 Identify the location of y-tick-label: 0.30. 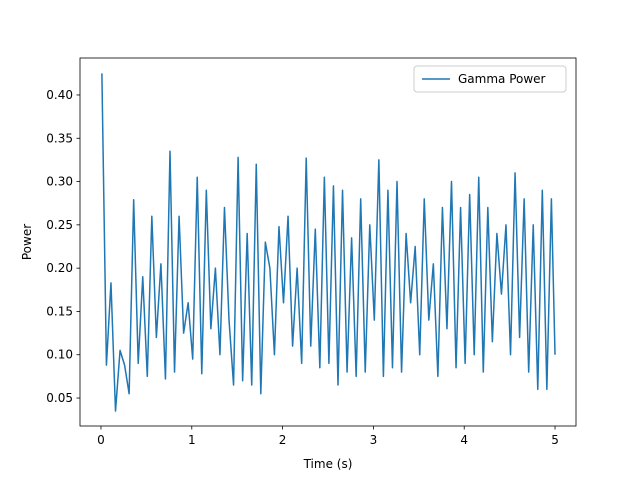
(59, 182).